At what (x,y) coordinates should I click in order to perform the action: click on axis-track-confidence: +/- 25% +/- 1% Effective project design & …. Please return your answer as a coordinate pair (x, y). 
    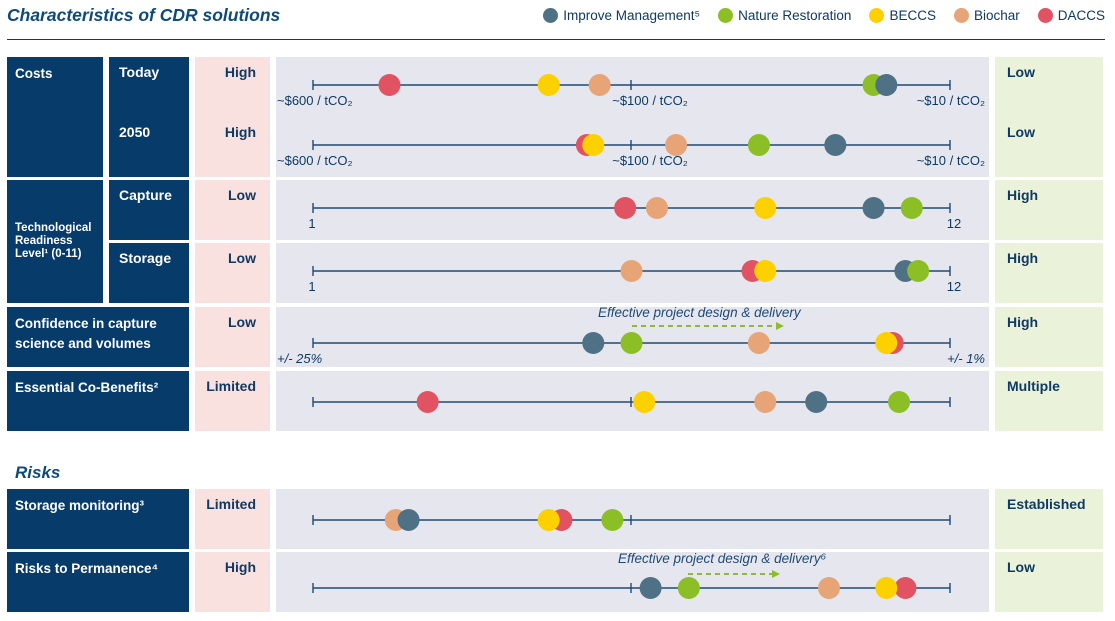
    Looking at the image, I should click on (632, 337).